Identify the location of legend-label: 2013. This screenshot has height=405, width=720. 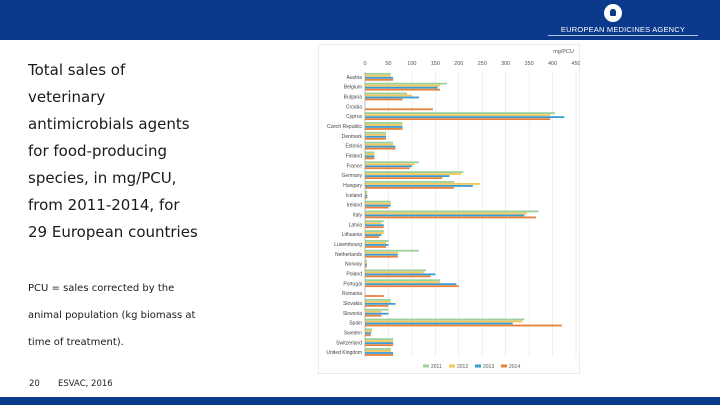
(488, 367).